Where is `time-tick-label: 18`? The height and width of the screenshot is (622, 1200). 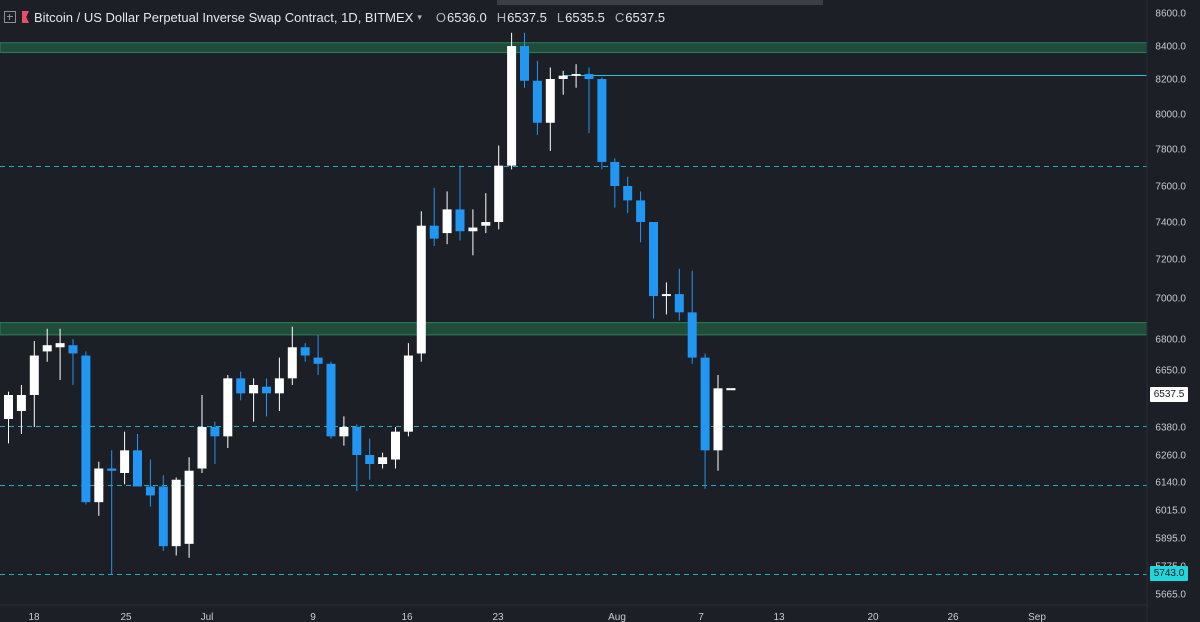 time-tick-label: 18 is located at coordinates (34, 617).